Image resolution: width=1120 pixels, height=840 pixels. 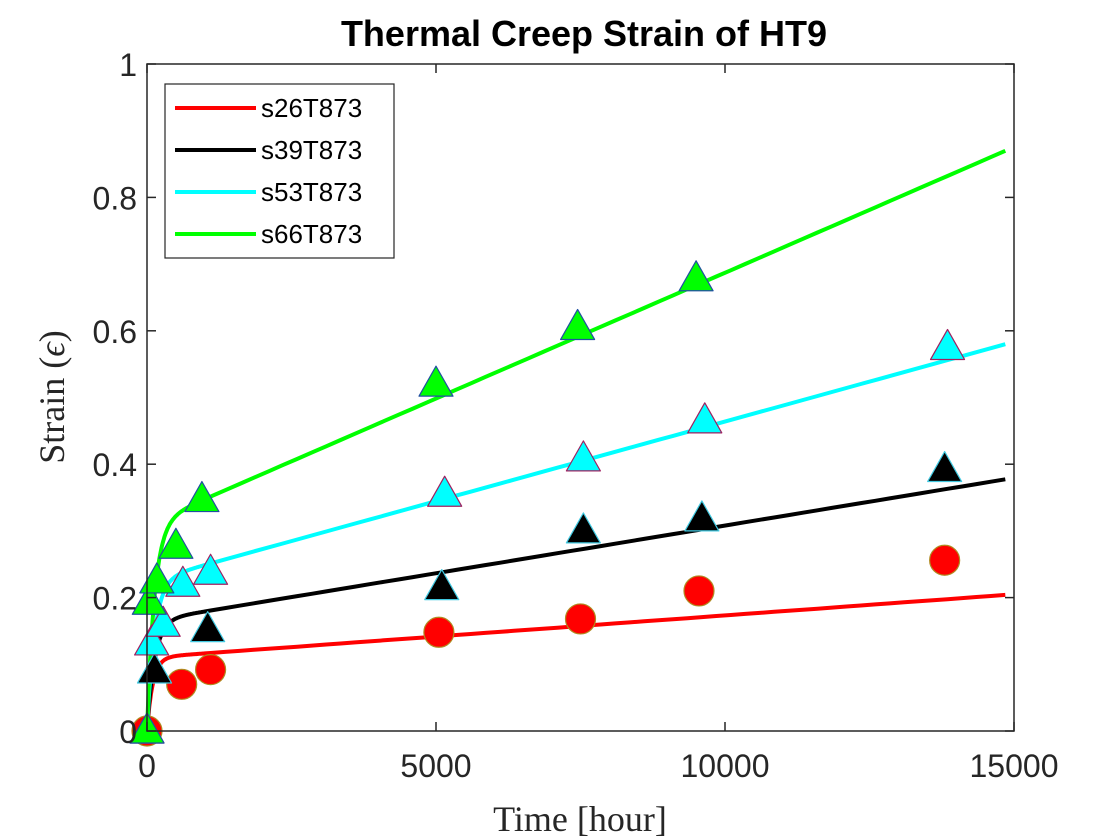 I want to click on x-tick-label: 10000, so click(x=725, y=766).